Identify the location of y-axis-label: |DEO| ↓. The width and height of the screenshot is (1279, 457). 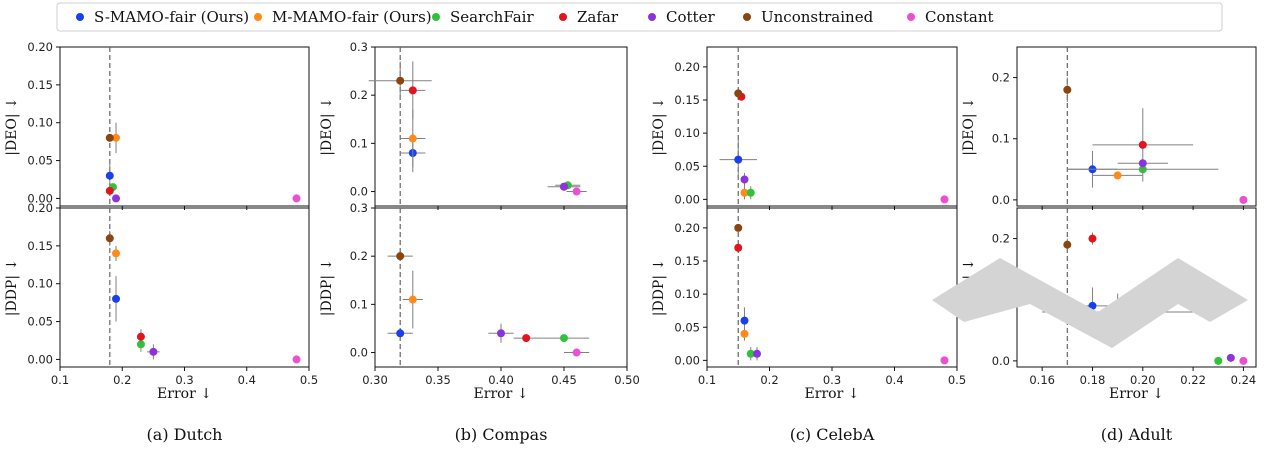
(659, 126).